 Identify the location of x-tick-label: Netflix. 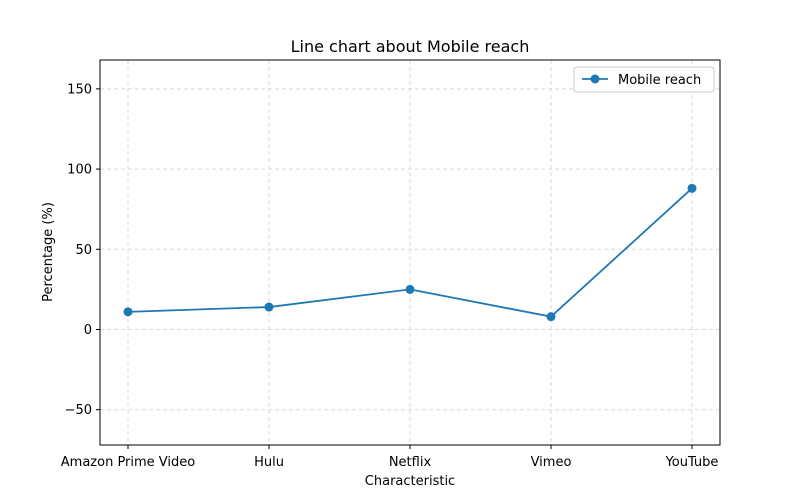
(410, 462).